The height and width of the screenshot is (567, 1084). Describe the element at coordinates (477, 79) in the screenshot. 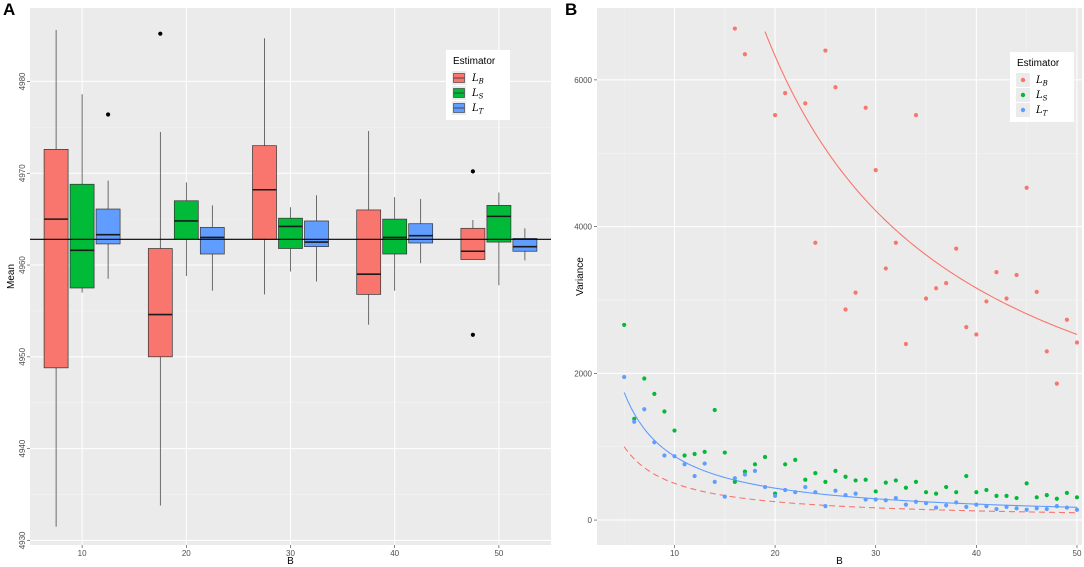

I see `a-legend-label-b: LB` at that location.